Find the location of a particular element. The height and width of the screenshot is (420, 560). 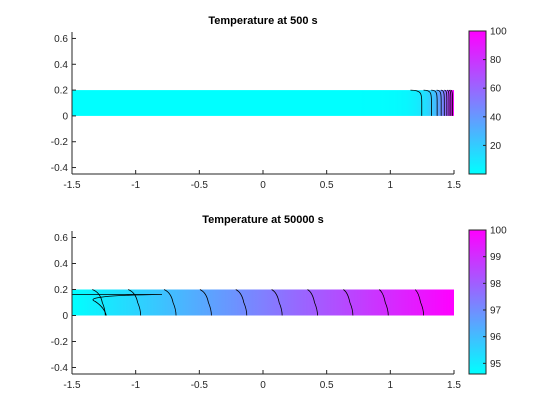

colorbar-tick-label: 80 is located at coordinates (496, 60).